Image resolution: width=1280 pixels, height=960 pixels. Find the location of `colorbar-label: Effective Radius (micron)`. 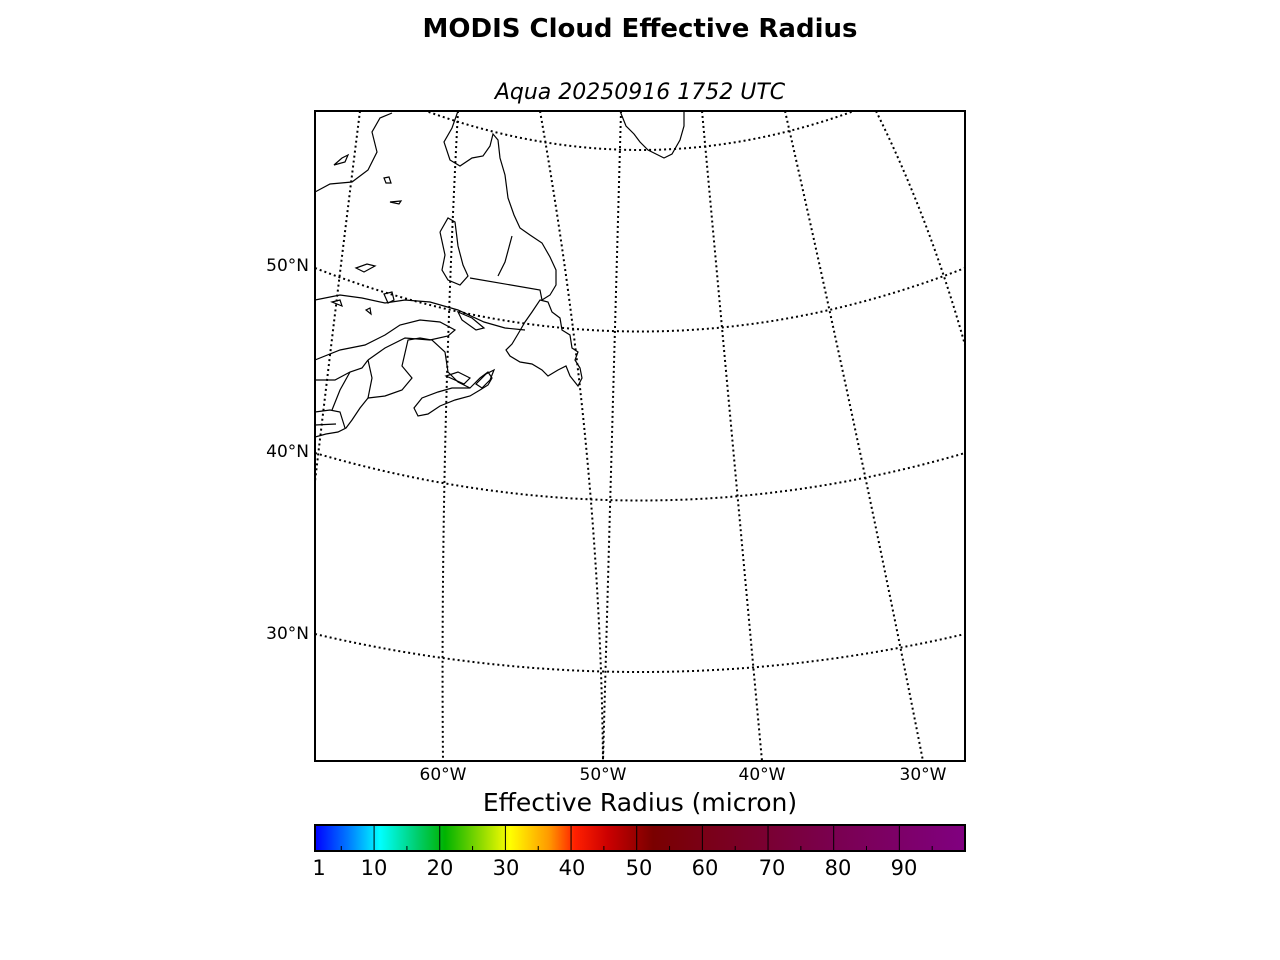

colorbar-label: Effective Radius (micron) is located at coordinates (640, 802).